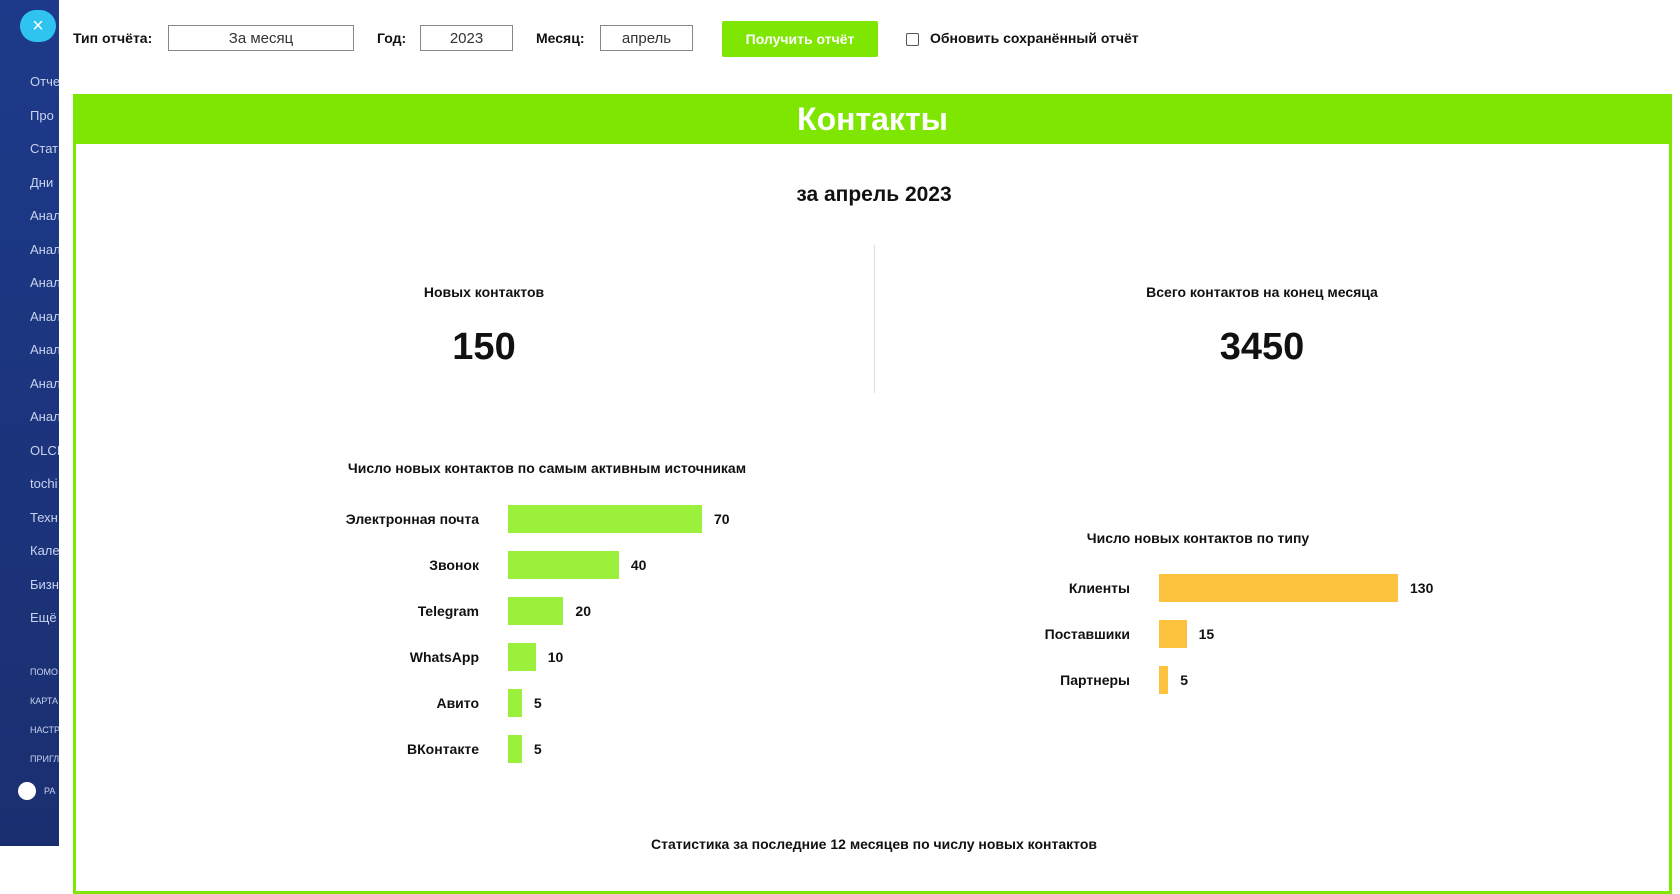 Image resolution: width=1680 pixels, height=894 pixels. I want to click on sidebar-icon, so click(27, 791).